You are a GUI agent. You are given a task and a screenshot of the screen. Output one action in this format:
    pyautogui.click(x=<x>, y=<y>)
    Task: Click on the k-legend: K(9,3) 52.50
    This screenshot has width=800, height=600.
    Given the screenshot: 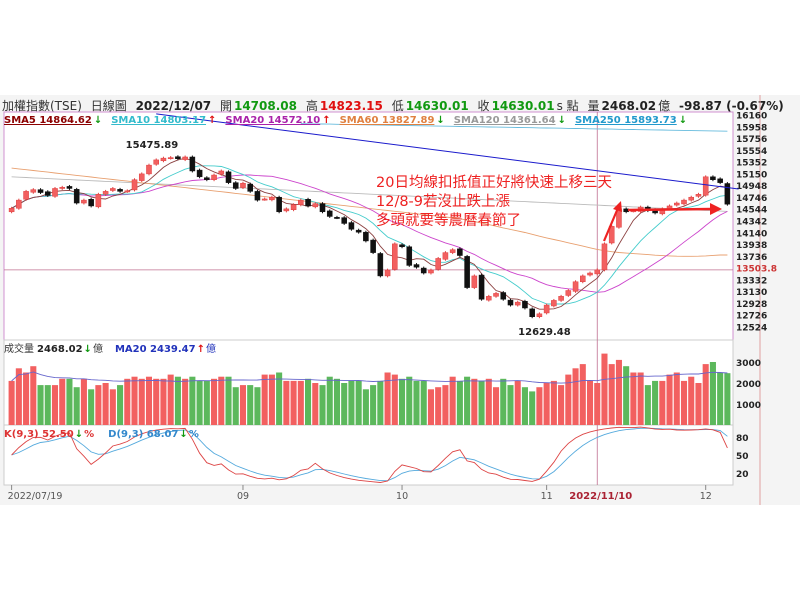 What is the action you would take?
    pyautogui.click(x=39, y=434)
    